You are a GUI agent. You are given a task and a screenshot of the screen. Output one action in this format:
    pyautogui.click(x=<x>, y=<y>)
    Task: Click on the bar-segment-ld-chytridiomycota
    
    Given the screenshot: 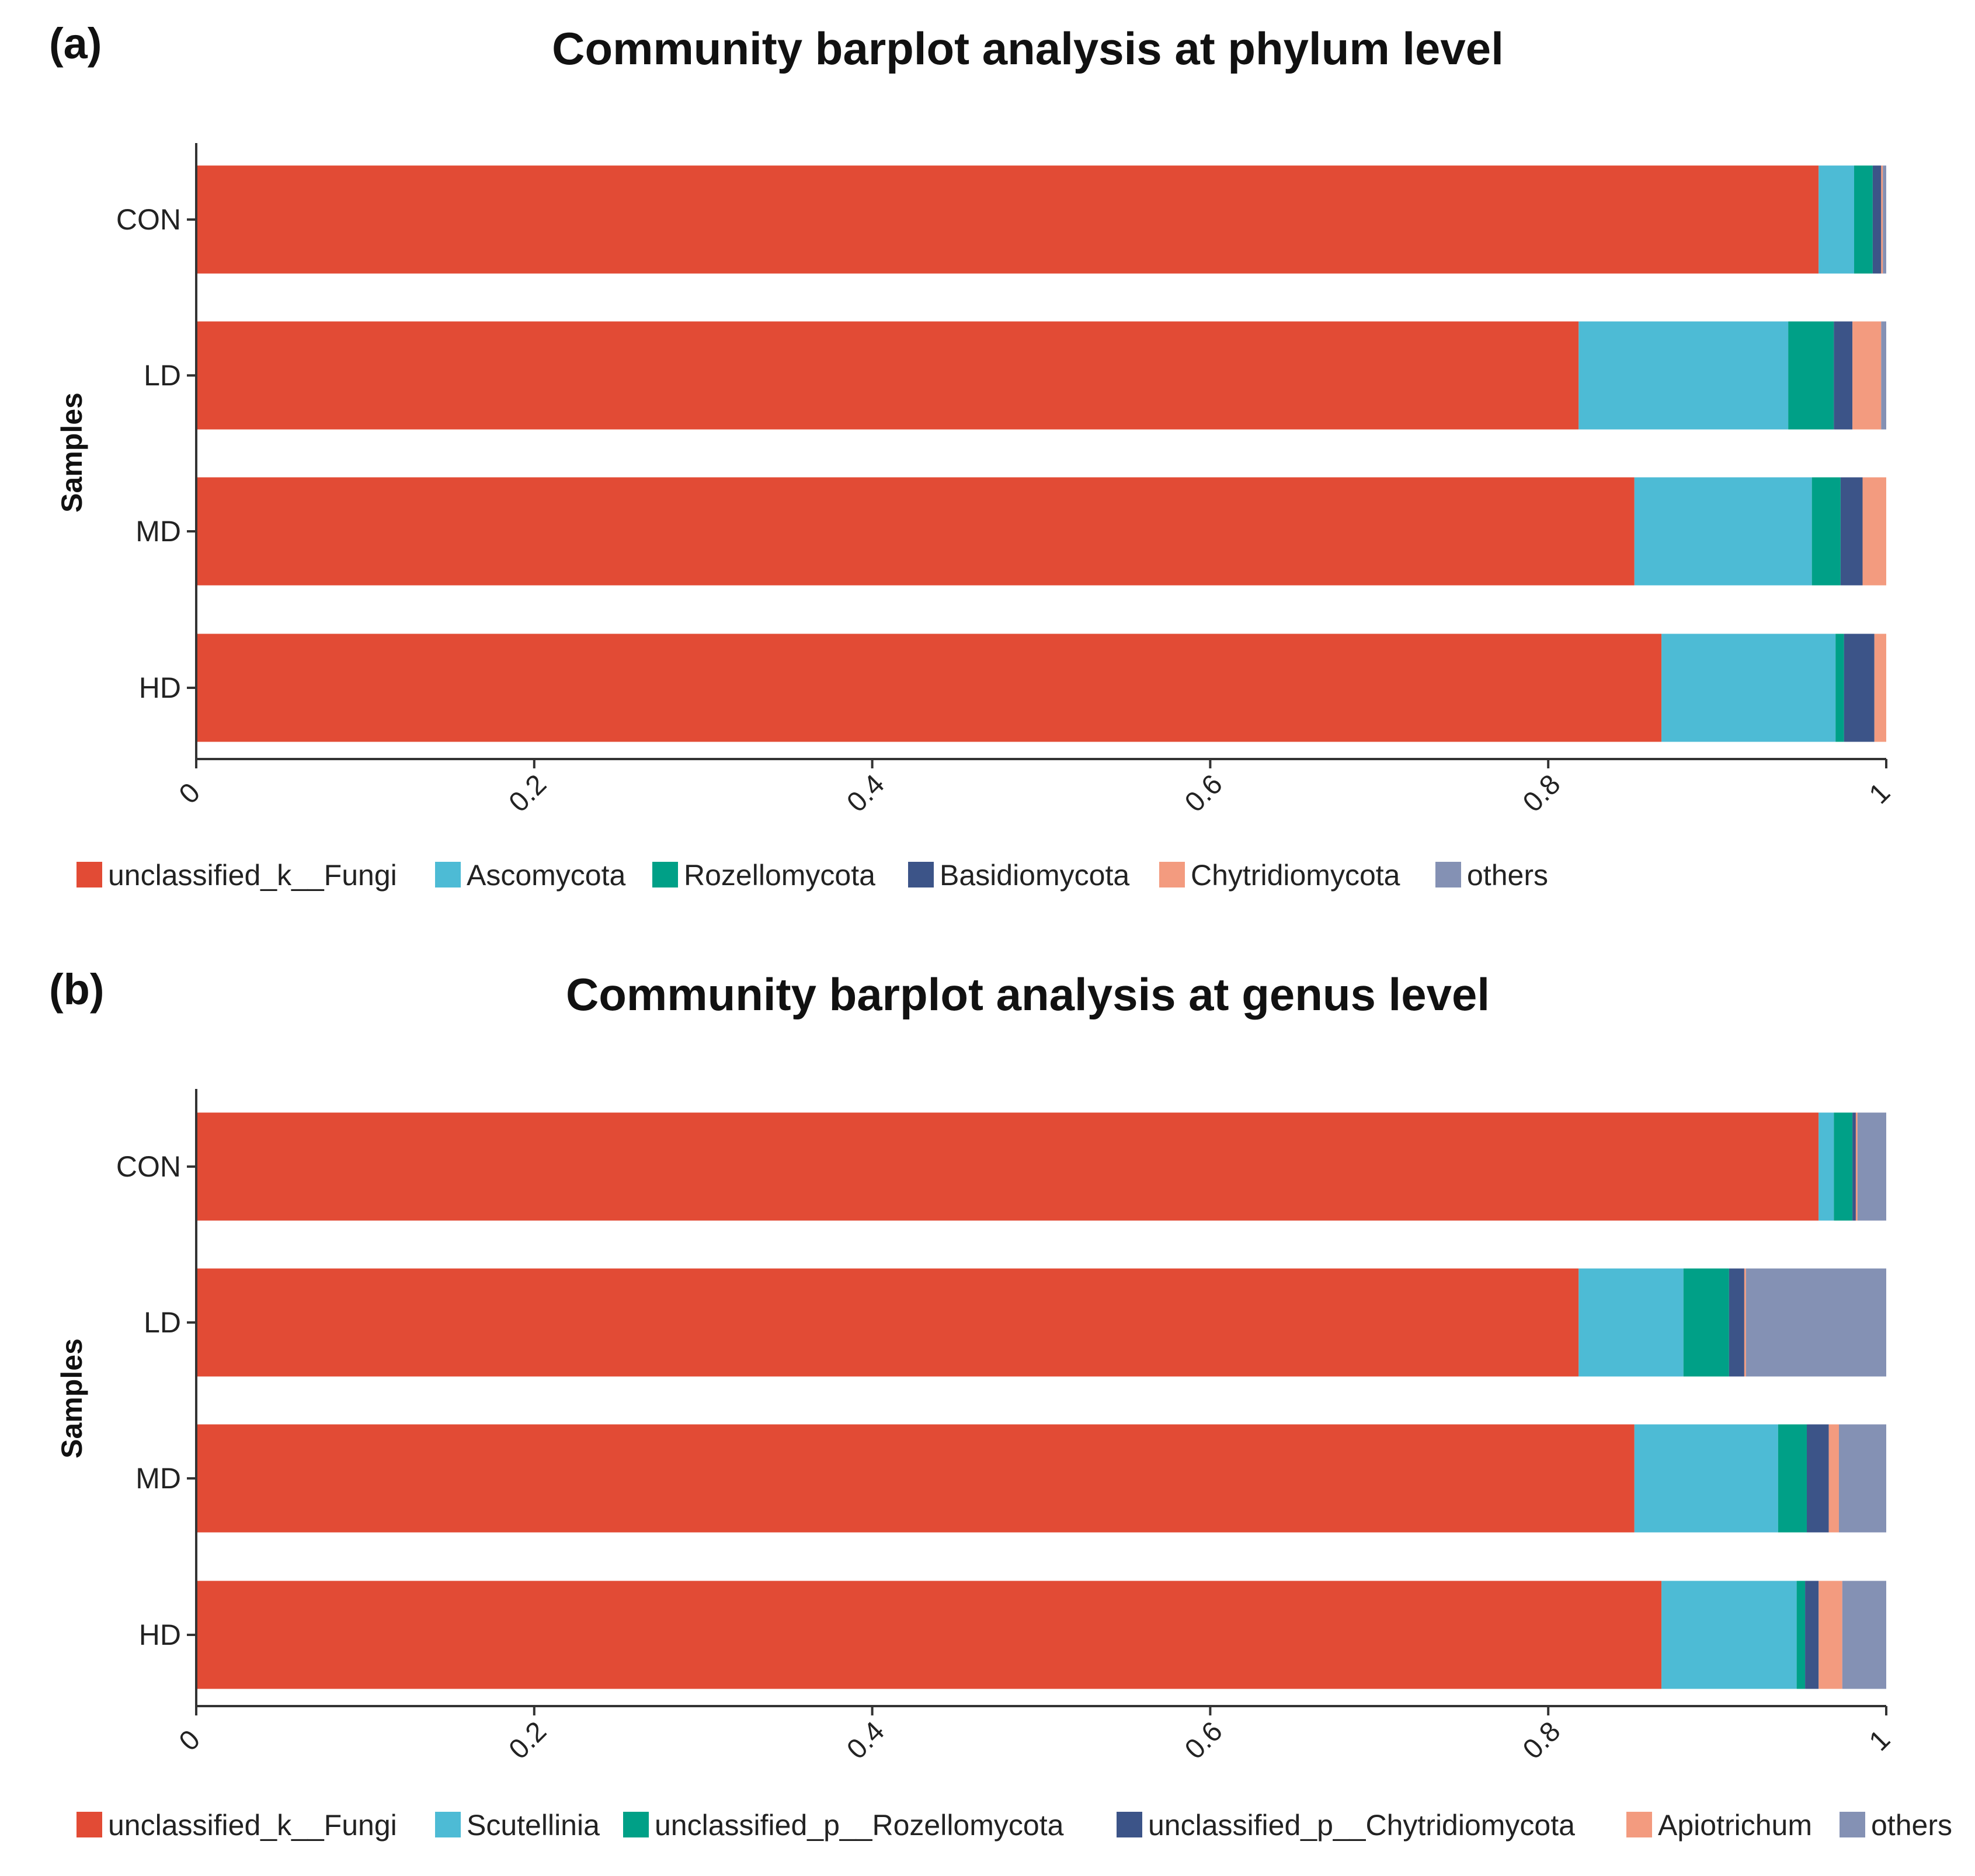 What is the action you would take?
    pyautogui.click(x=1867, y=375)
    